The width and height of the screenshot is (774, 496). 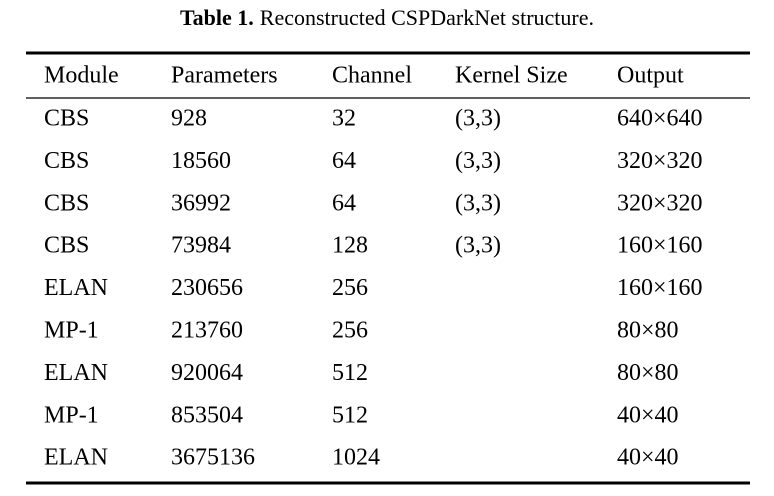 I want to click on table-cell: 18560, so click(x=201, y=161).